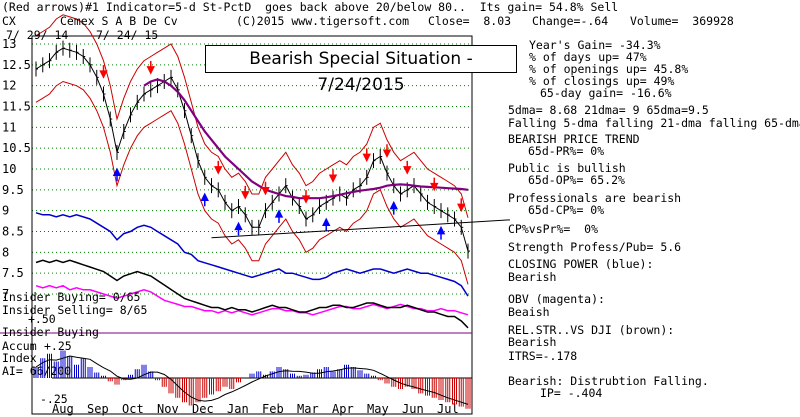 The height and width of the screenshot is (417, 800). Describe the element at coordinates (566, 210) in the screenshot. I see `pros-value: 65d-CP%= 0%` at that location.